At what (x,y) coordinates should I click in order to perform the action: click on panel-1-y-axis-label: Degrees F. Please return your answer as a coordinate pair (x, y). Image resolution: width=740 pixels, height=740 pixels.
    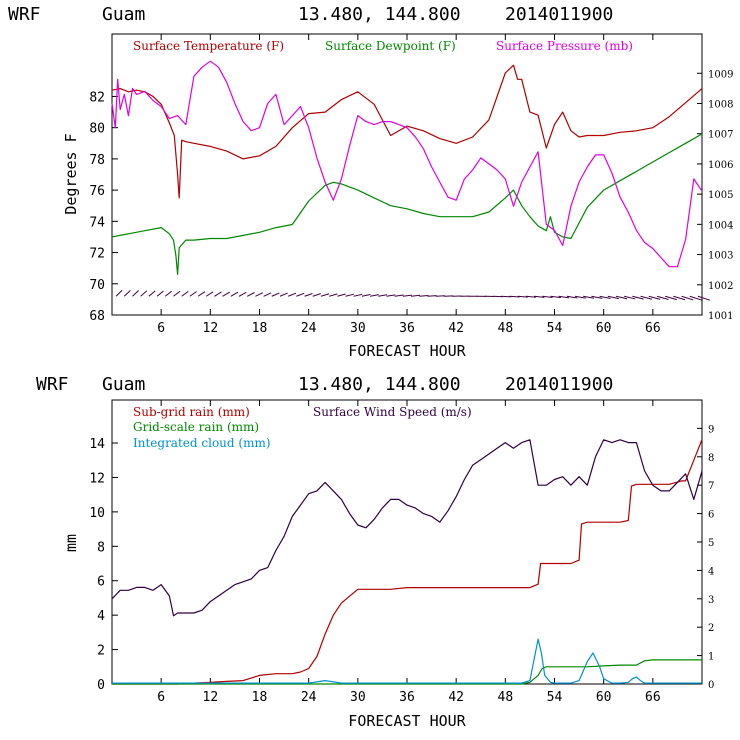
    Looking at the image, I should click on (71, 173).